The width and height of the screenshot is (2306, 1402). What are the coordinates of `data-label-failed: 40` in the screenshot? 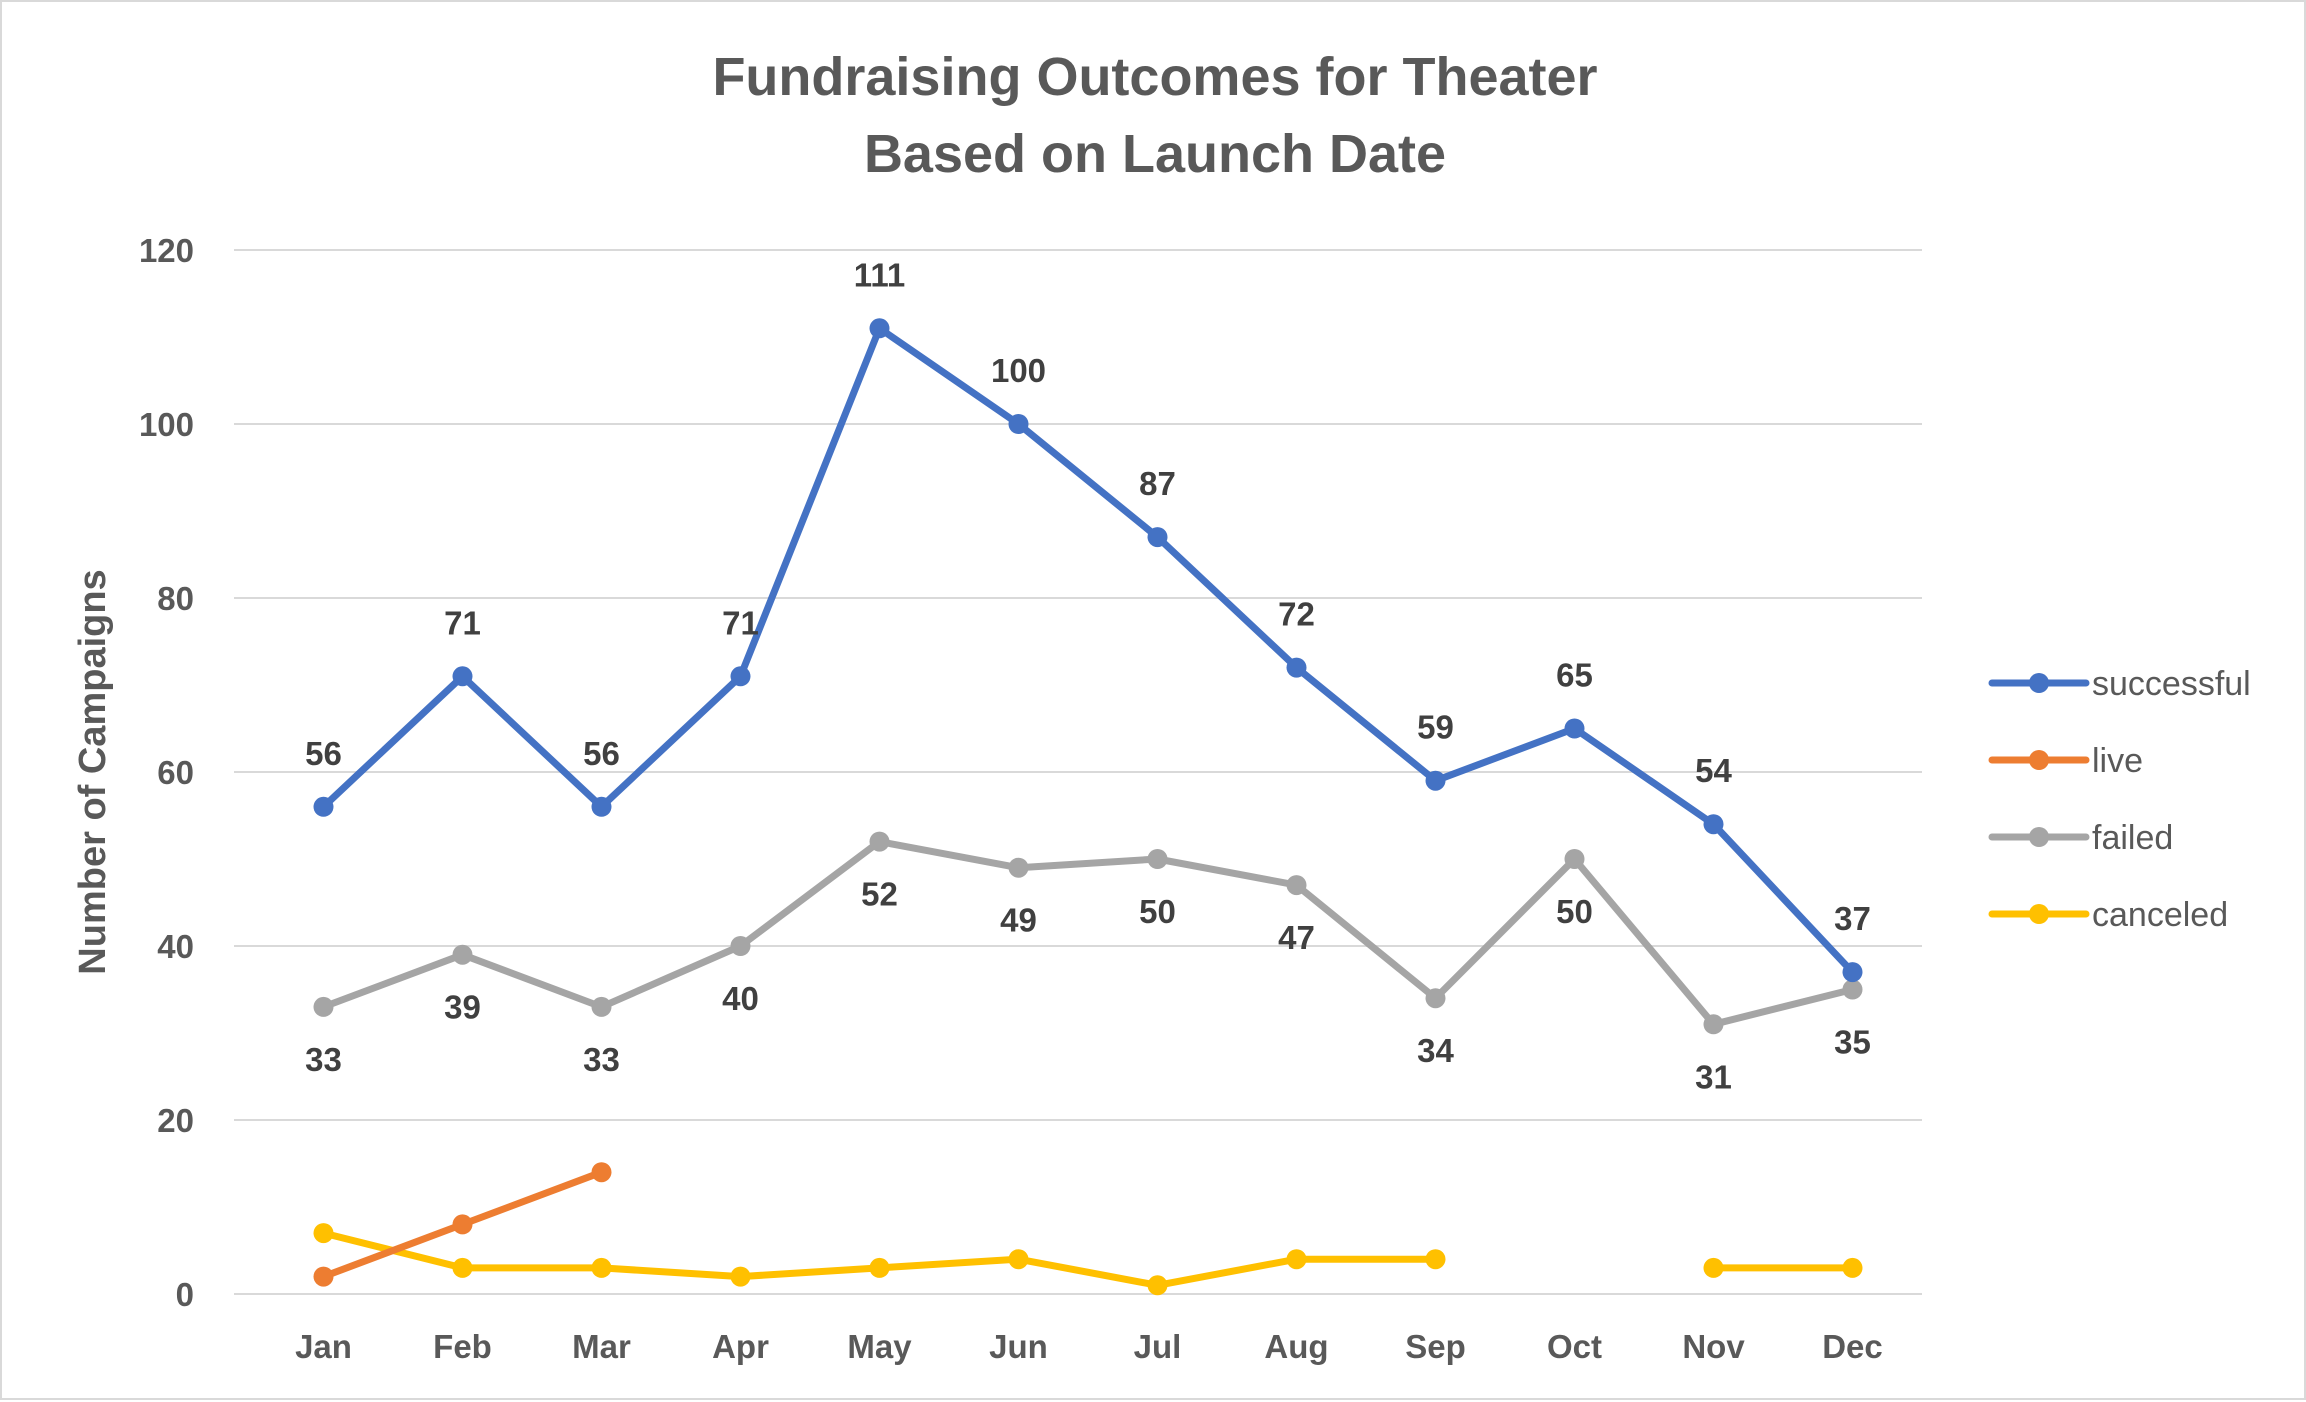 It's located at (740, 998).